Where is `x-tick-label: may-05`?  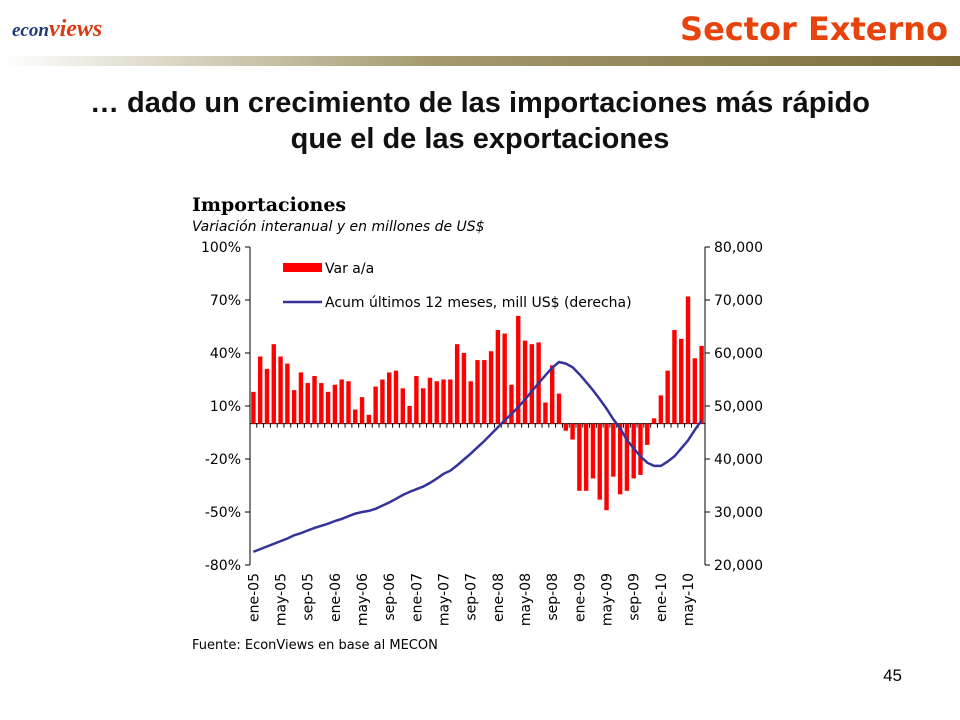 x-tick-label: may-05 is located at coordinates (282, 599).